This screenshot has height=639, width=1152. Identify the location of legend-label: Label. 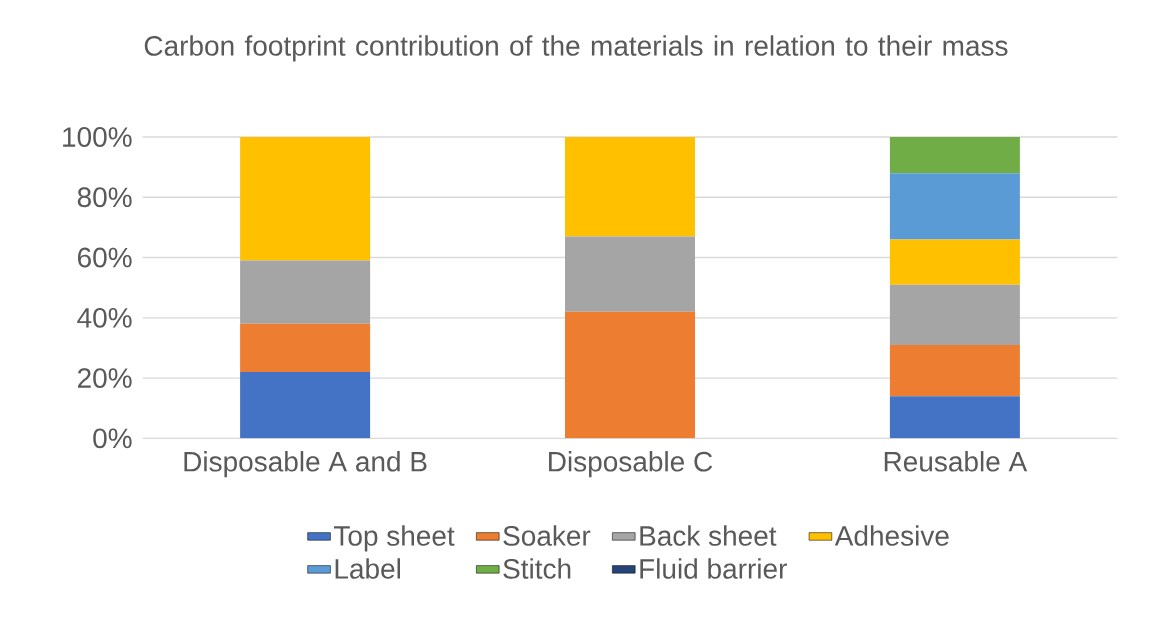
(367, 568).